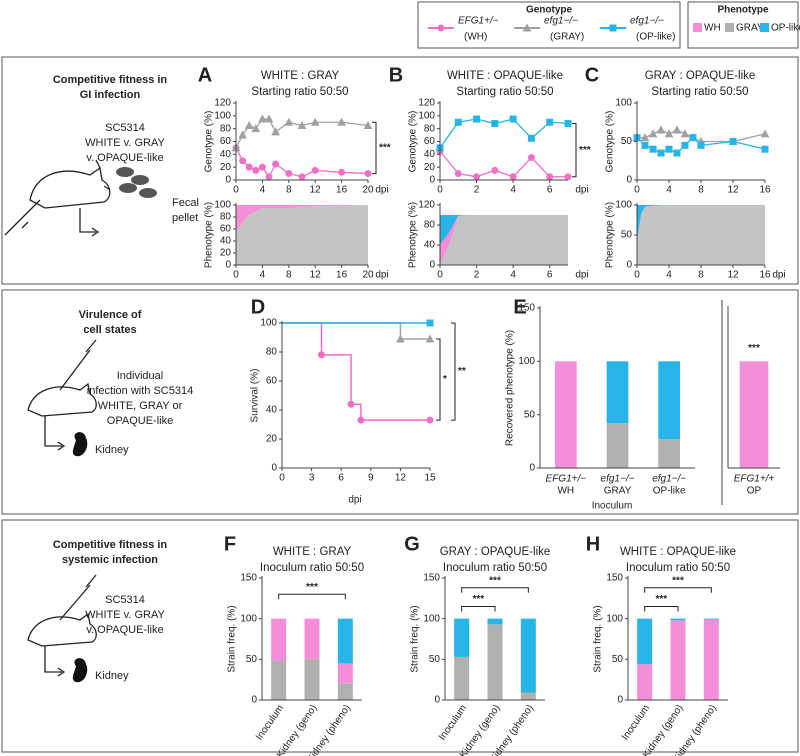 The image size is (800, 756). I want to click on panel-label: F, so click(230, 544).